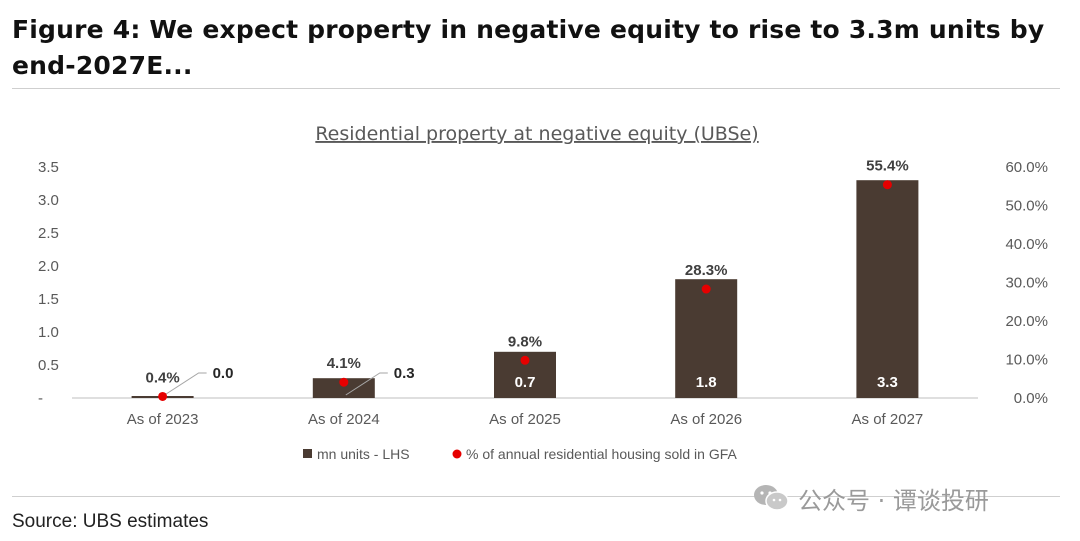 The width and height of the screenshot is (1080, 541). I want to click on left-axis: - 0.5 1.0 1.5 2.0 2.5 3.0 3.5, so click(48, 283).